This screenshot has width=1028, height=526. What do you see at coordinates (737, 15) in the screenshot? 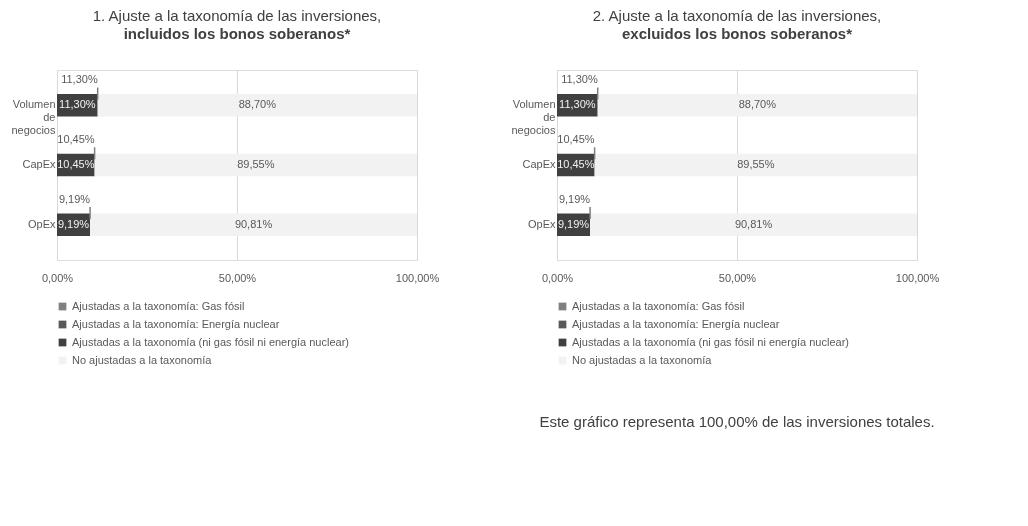
I see `chart-title: 2. Ajuste a la taxonomía de las inversiones,` at bounding box center [737, 15].